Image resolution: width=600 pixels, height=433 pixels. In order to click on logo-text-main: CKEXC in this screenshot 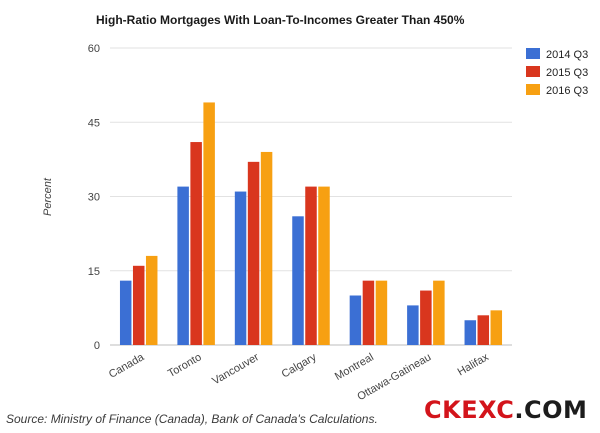, I will do `click(469, 410)`.